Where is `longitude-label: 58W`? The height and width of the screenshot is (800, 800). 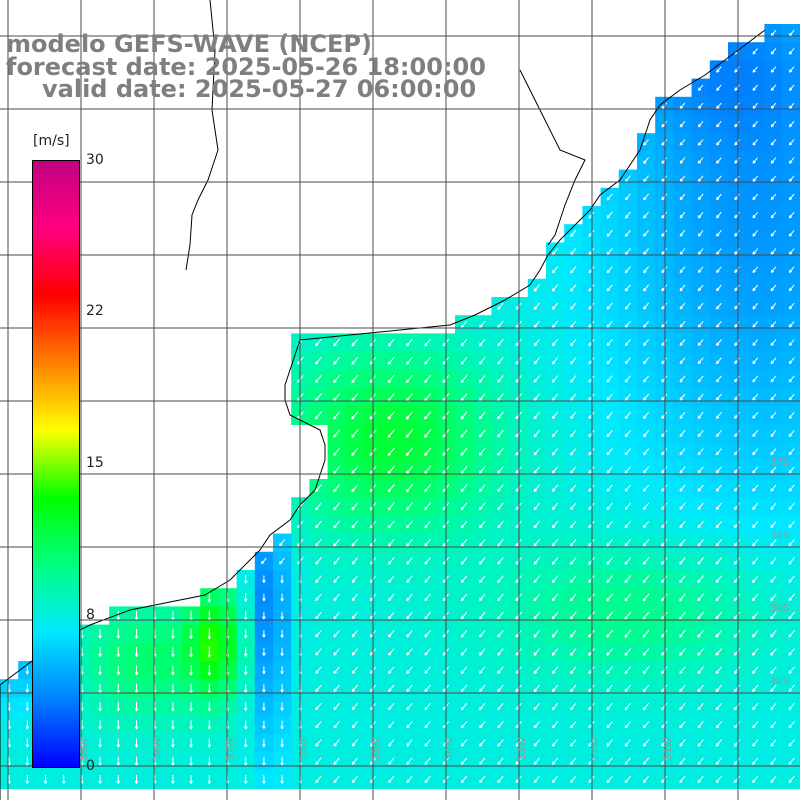
longitude-label: 58W is located at coordinates (157, 748).